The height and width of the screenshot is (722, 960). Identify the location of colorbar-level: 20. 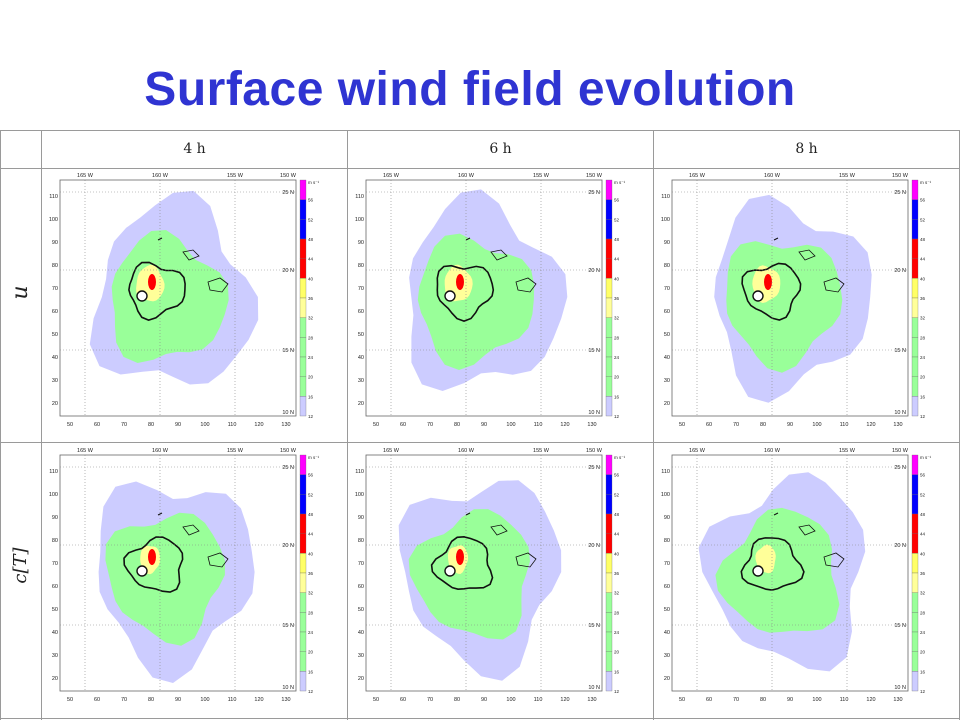
(311, 377).